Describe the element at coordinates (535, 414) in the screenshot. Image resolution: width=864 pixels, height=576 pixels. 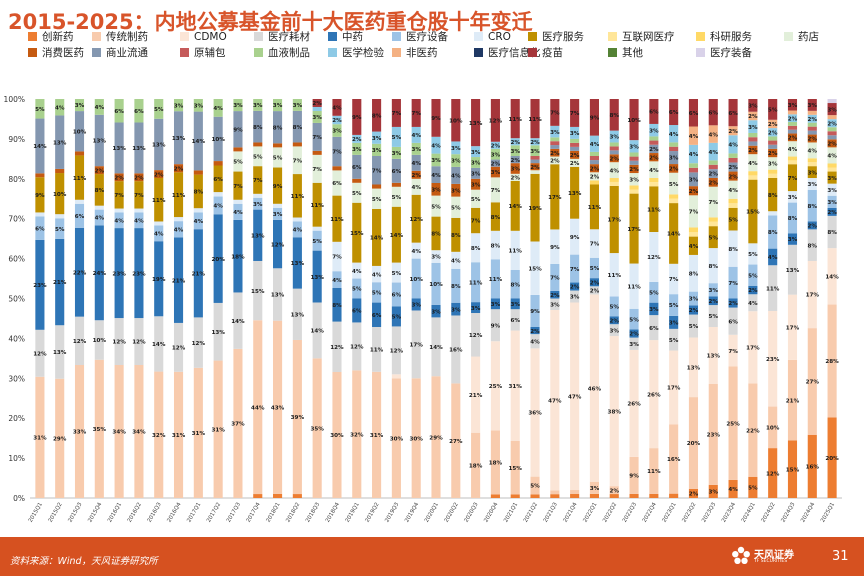
I see `data-label: 36%` at that location.